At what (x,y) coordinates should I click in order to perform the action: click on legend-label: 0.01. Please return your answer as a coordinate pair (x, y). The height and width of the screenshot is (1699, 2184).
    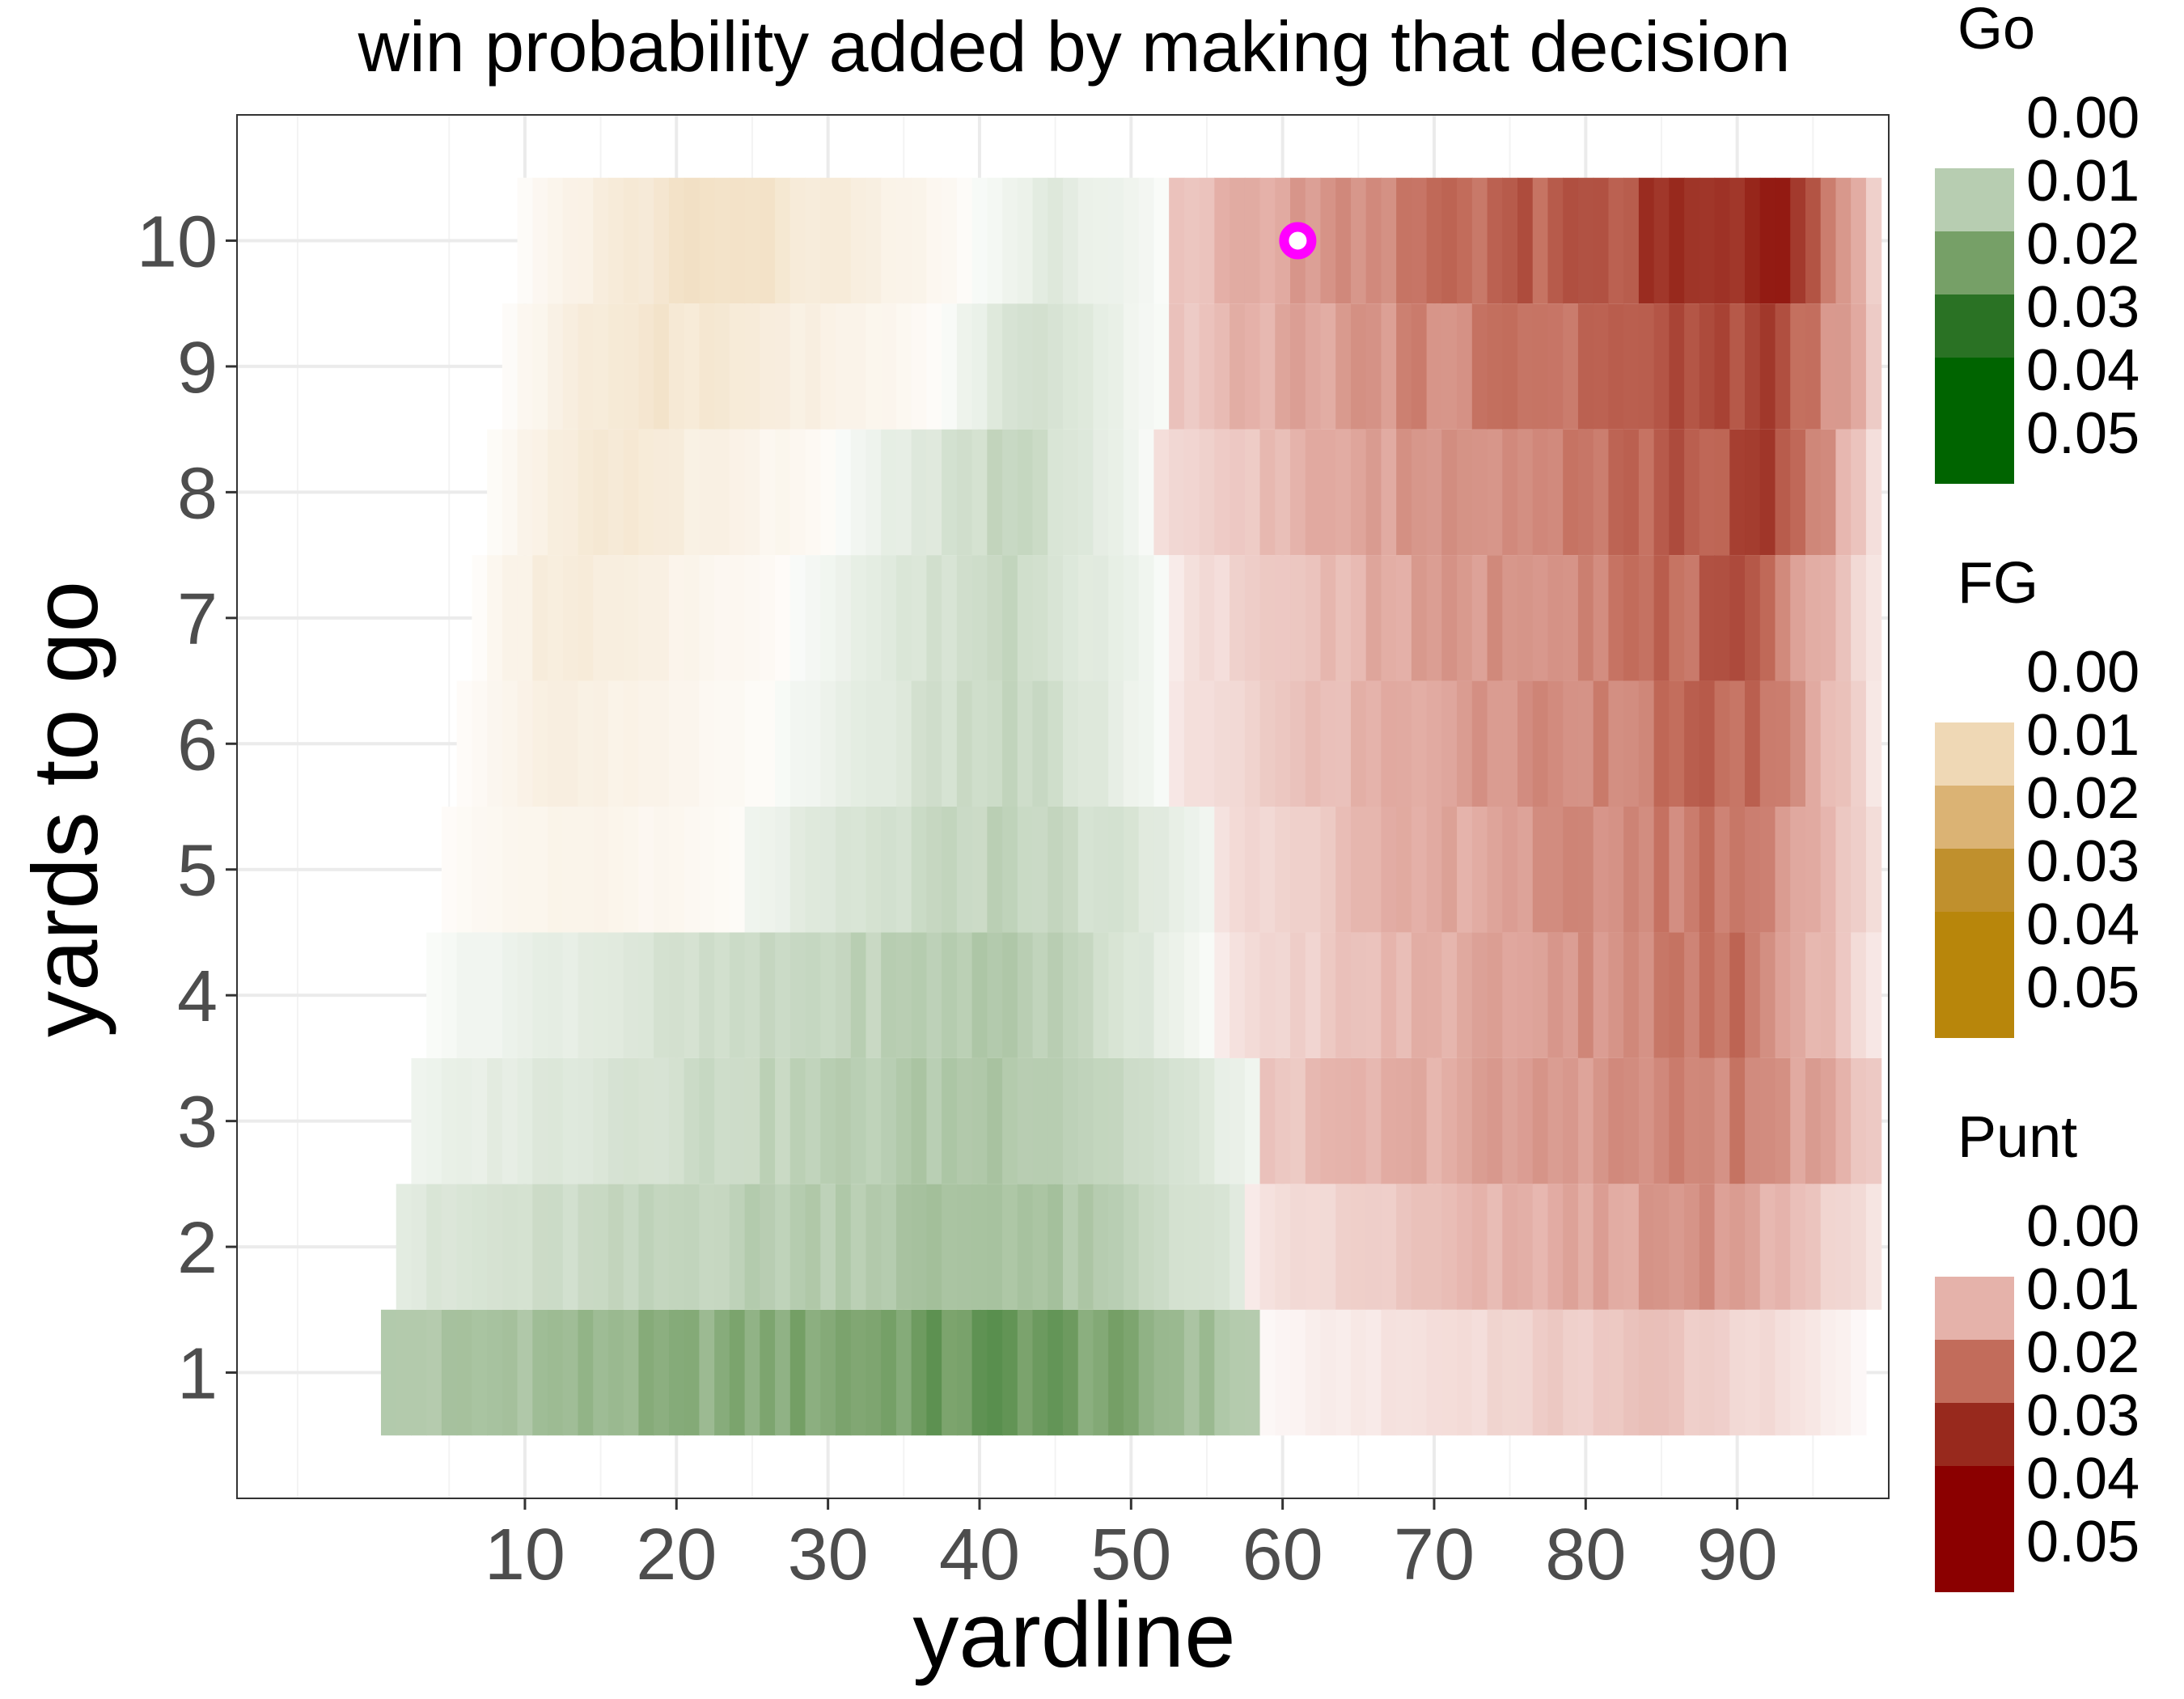
    Looking at the image, I should click on (2083, 181).